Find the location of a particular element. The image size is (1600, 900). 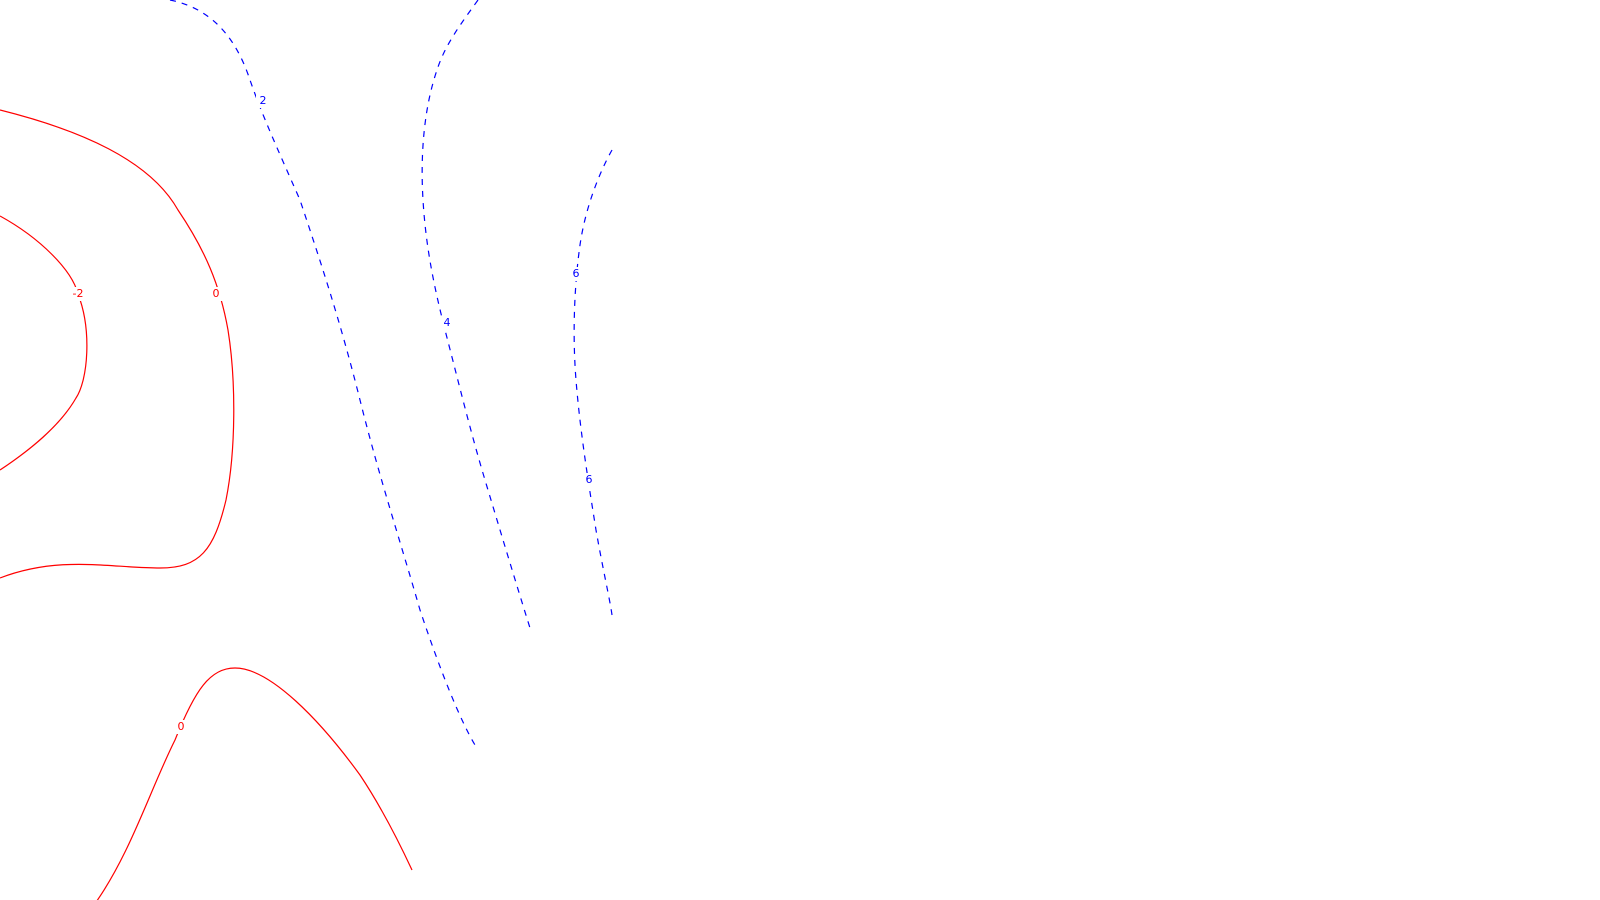

contour-label: 4 is located at coordinates (447, 322).